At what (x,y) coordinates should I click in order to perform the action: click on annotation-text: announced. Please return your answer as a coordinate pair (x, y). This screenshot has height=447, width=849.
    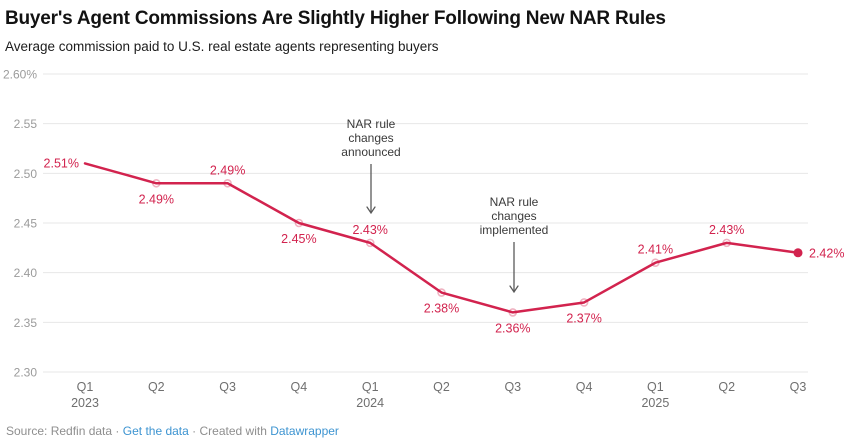
    Looking at the image, I should click on (370, 152).